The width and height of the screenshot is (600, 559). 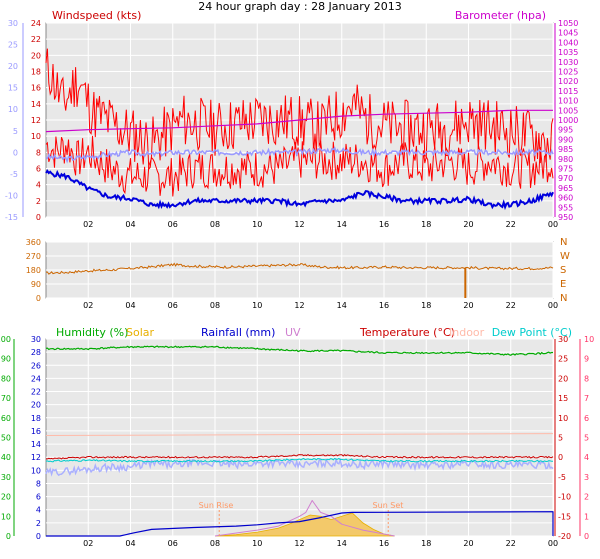 I want to click on wind-x-tick-label: 00, so click(x=553, y=224).